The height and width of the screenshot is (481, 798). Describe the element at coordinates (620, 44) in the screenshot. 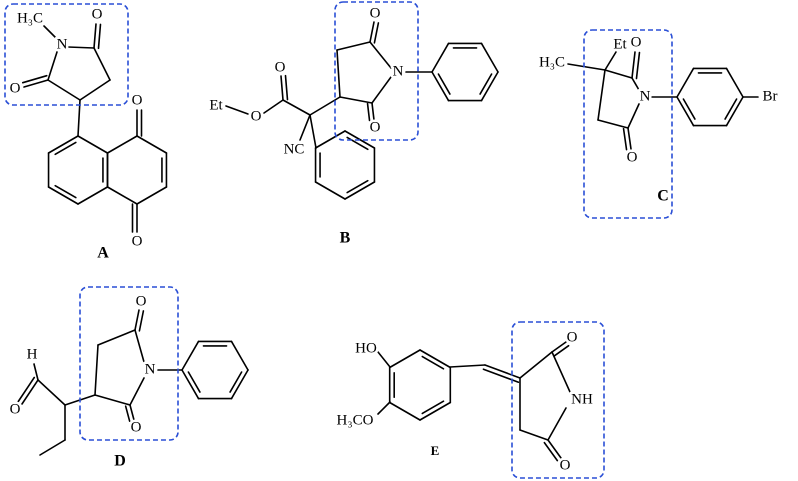

I see `atom-label: Et` at that location.